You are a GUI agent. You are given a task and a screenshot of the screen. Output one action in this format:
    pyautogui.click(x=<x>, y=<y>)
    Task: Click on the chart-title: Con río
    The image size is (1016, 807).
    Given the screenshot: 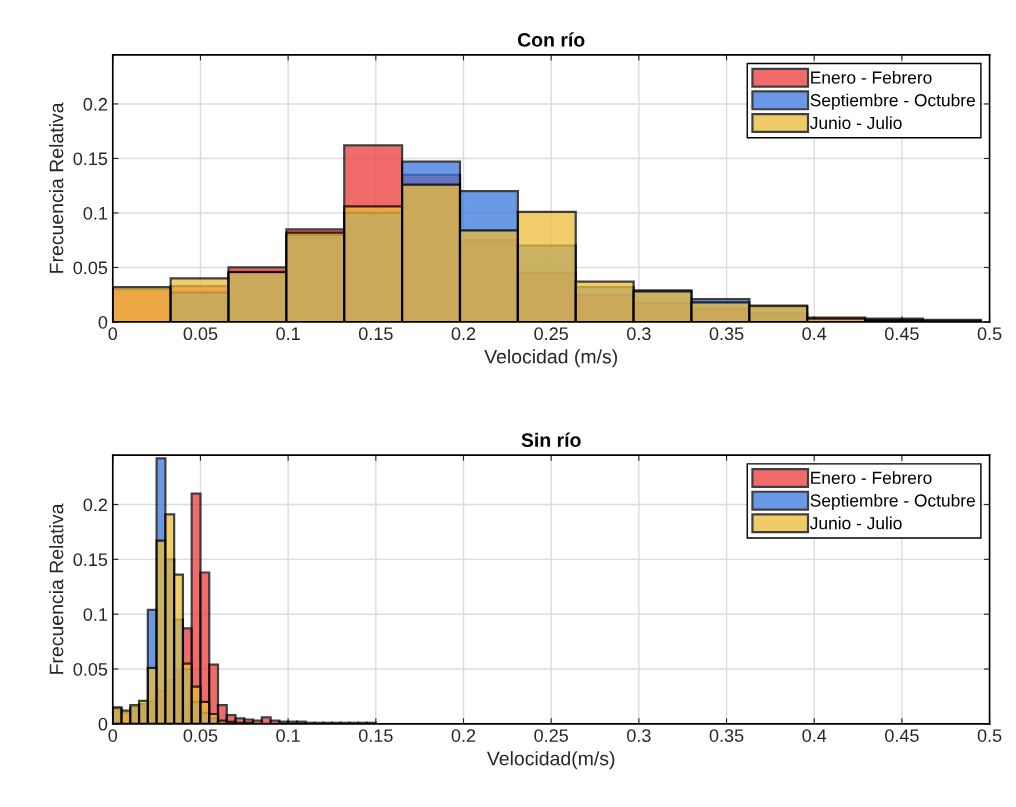 What is the action you would take?
    pyautogui.click(x=551, y=39)
    